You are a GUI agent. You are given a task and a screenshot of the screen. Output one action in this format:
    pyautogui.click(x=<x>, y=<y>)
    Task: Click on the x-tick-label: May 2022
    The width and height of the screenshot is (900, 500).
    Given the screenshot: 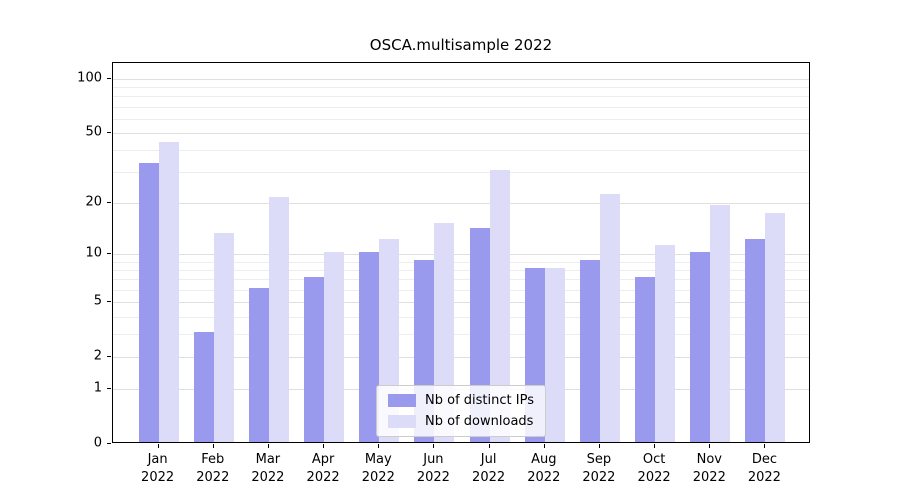 What is the action you would take?
    pyautogui.click(x=378, y=468)
    